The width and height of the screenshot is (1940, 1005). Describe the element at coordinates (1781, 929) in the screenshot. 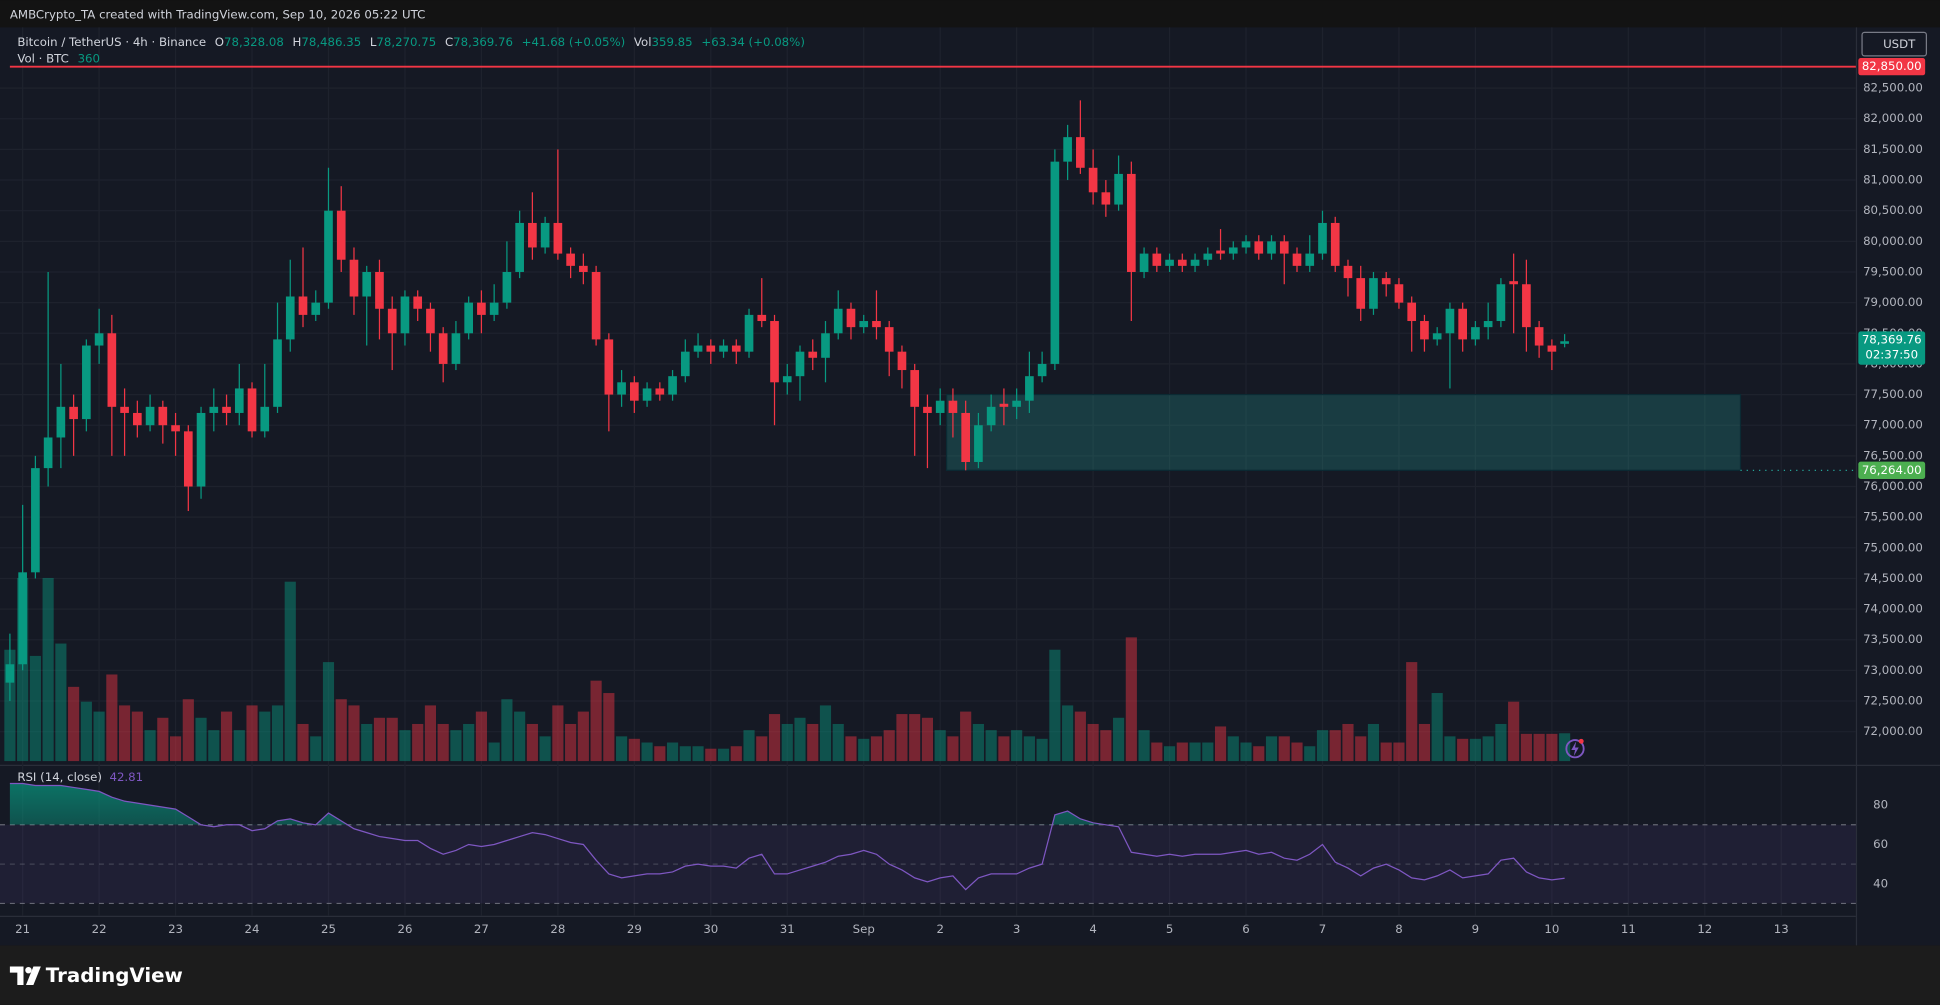

I see `x-tick-label: 13` at that location.